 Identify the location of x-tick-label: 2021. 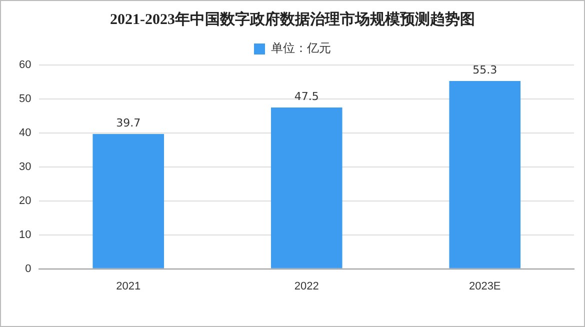
(128, 286).